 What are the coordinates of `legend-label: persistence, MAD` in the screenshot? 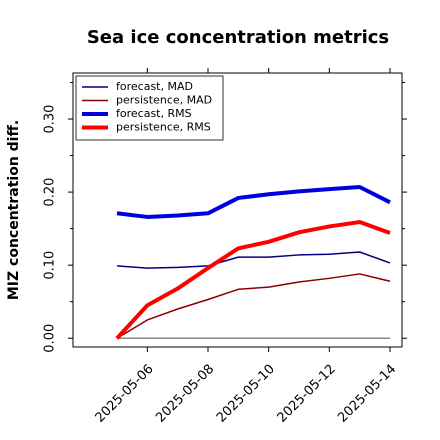 It's located at (164, 100).